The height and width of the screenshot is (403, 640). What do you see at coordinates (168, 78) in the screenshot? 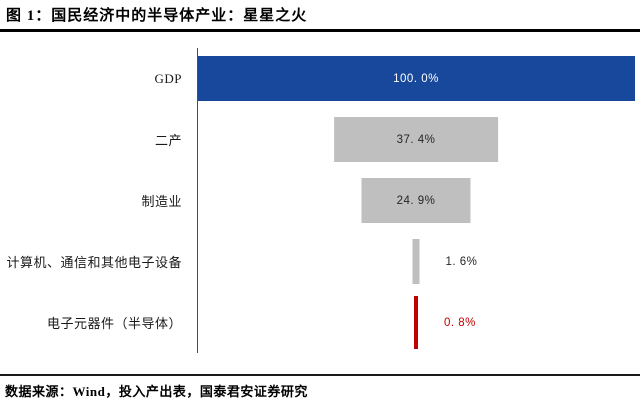
I see `category-label: GDP` at bounding box center [168, 78].